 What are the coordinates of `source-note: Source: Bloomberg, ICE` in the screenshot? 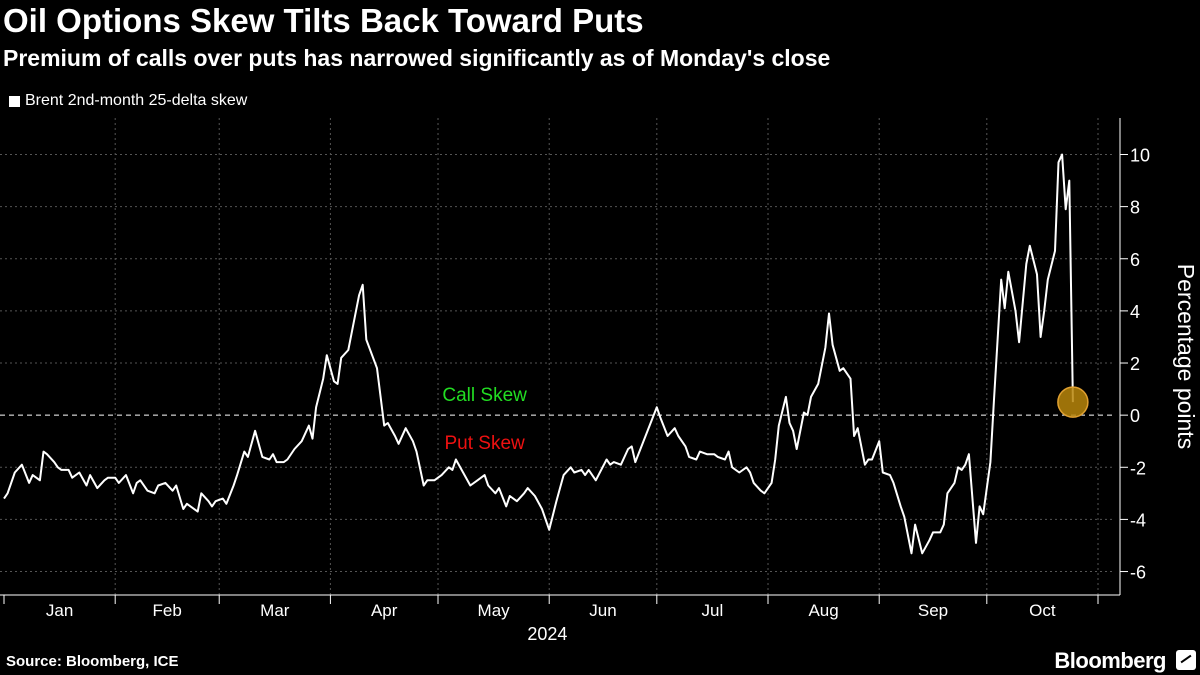 It's located at (92, 661).